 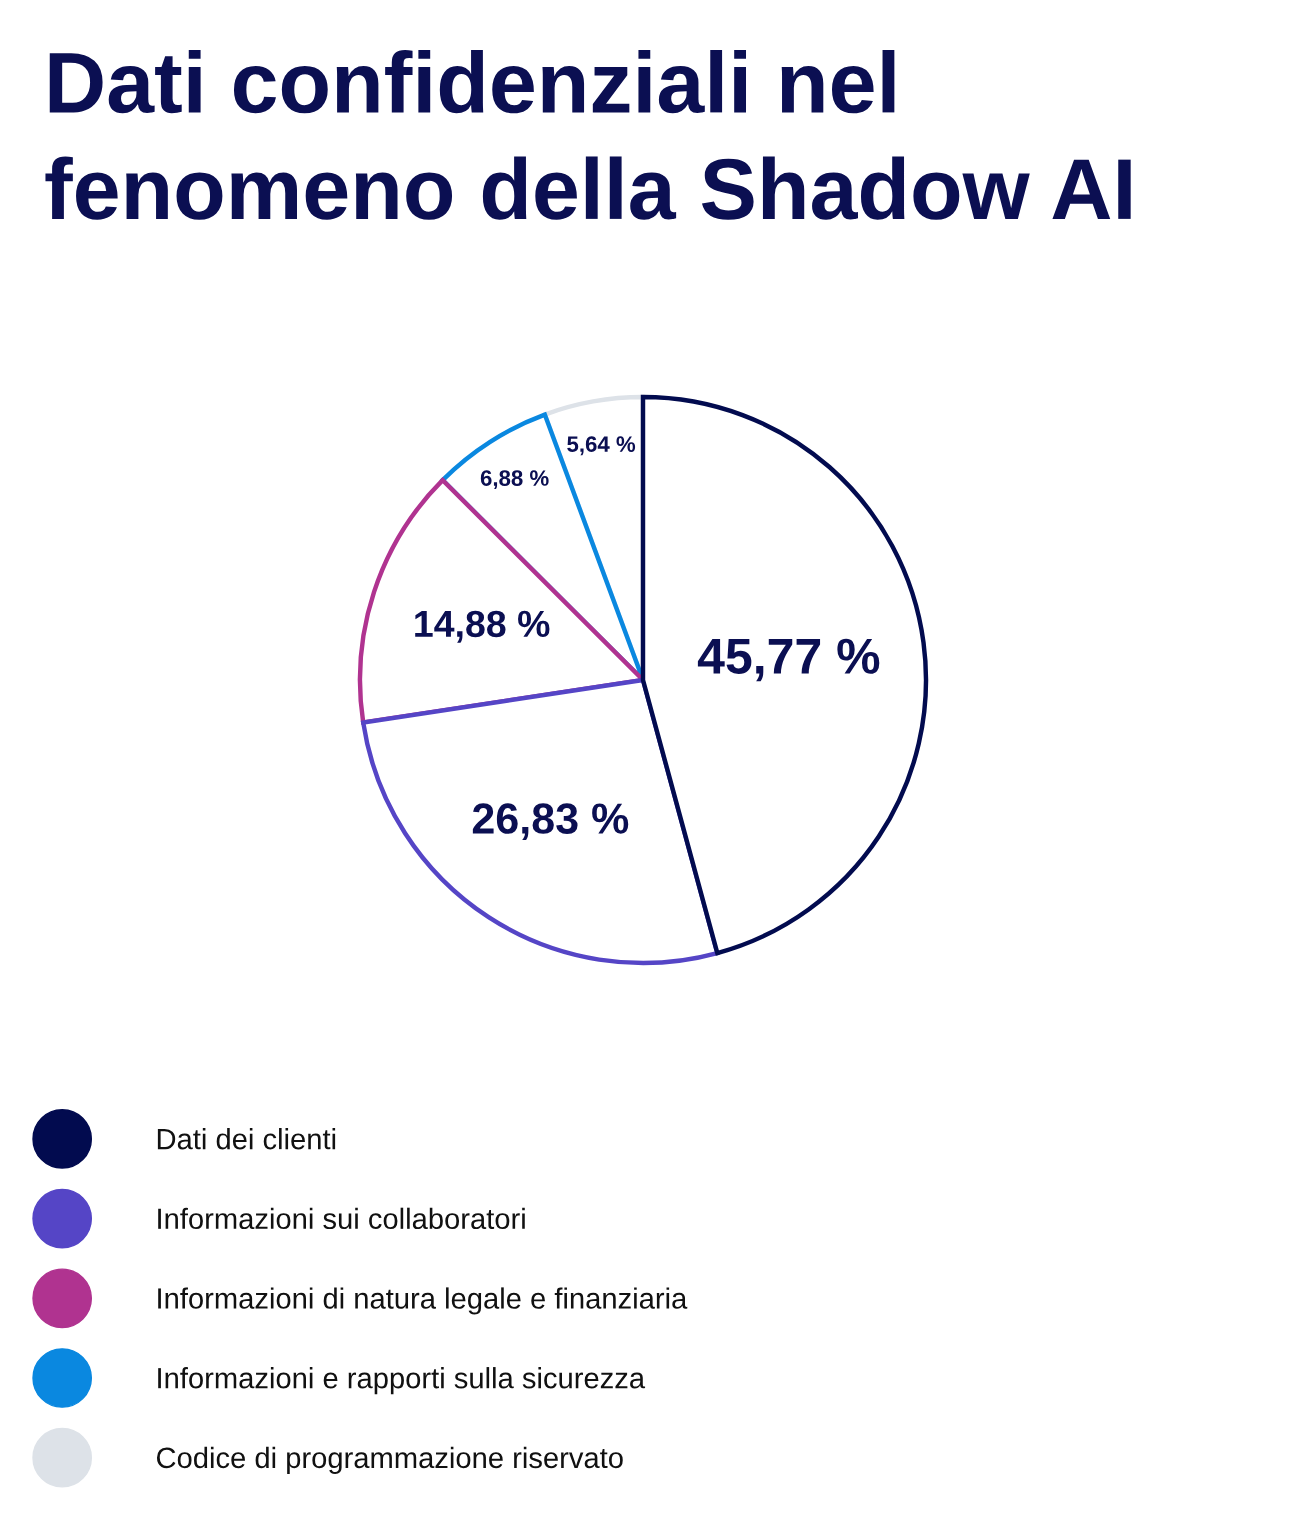 What do you see at coordinates (402, 1381) in the screenshot?
I see `legend-label: Informazioni e rapporti sulla sicurezza` at bounding box center [402, 1381].